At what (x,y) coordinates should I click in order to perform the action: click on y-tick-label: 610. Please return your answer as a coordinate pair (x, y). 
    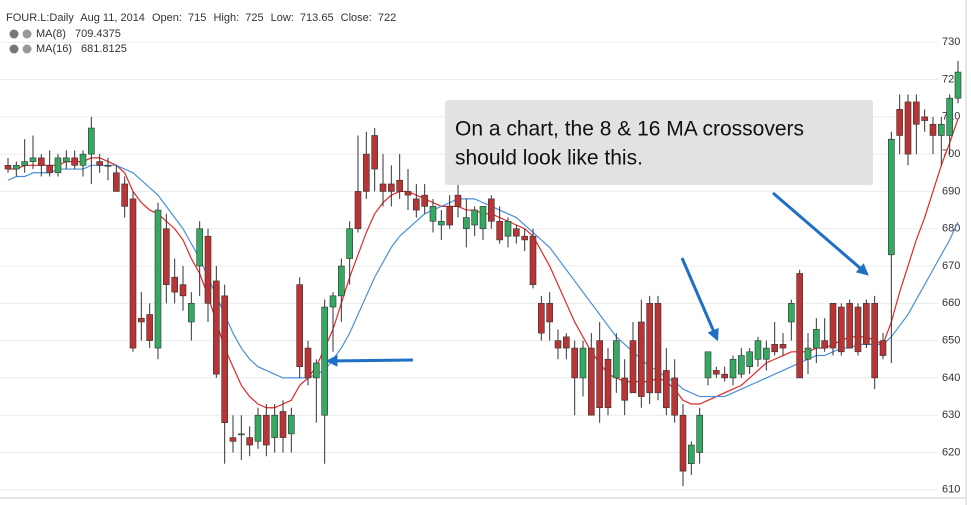
    Looking at the image, I should click on (951, 490).